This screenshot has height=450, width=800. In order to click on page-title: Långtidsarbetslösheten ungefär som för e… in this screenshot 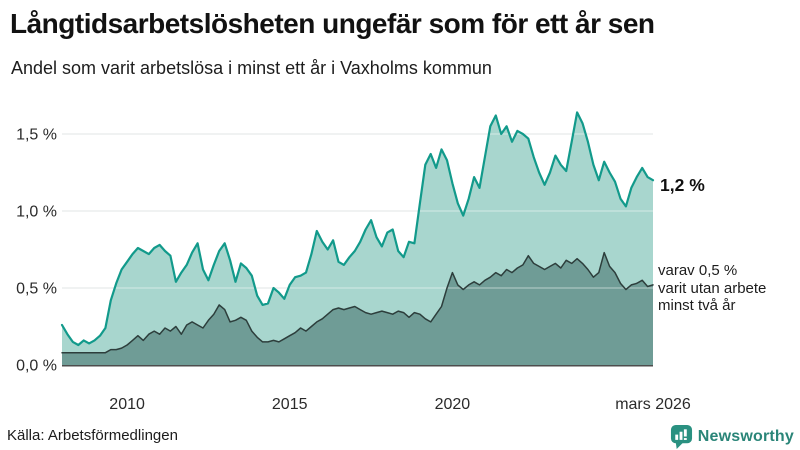, I will do `click(332, 23)`.